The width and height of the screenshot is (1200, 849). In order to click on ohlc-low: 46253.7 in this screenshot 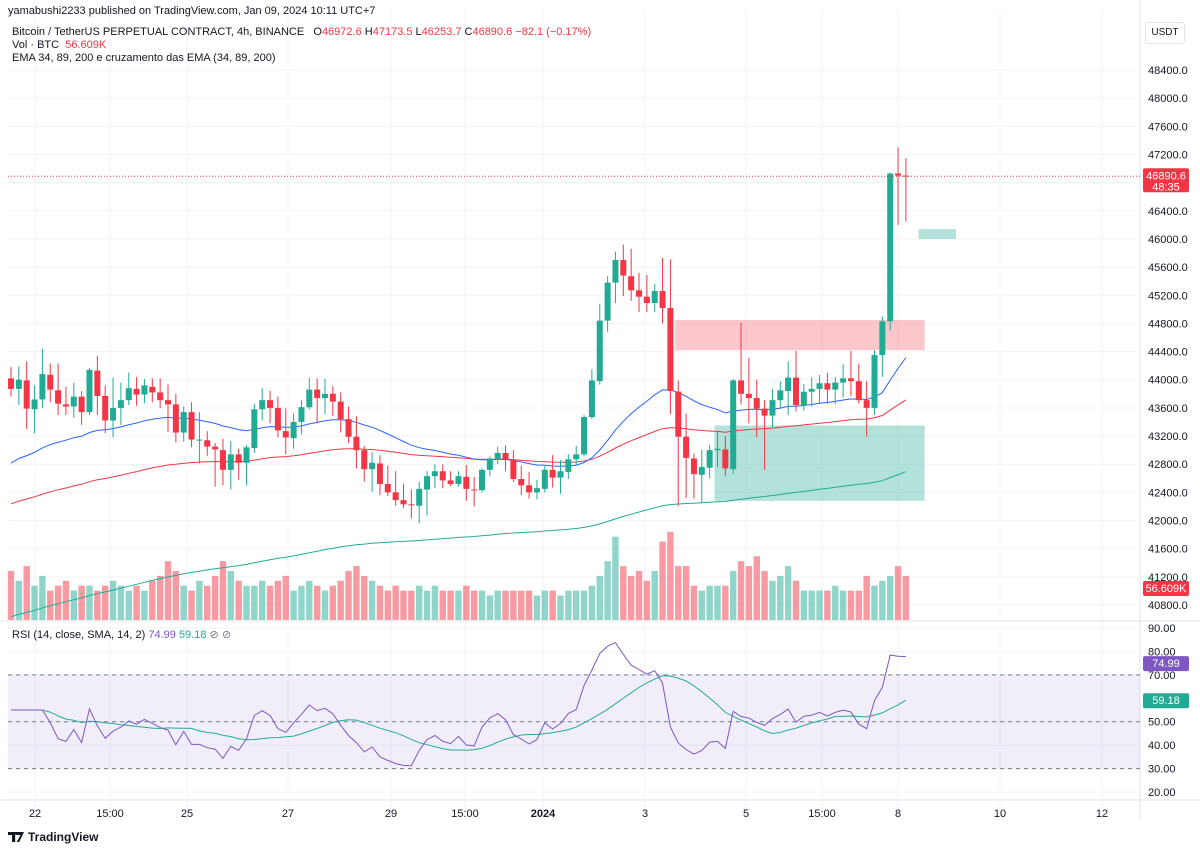, I will do `click(441, 32)`.